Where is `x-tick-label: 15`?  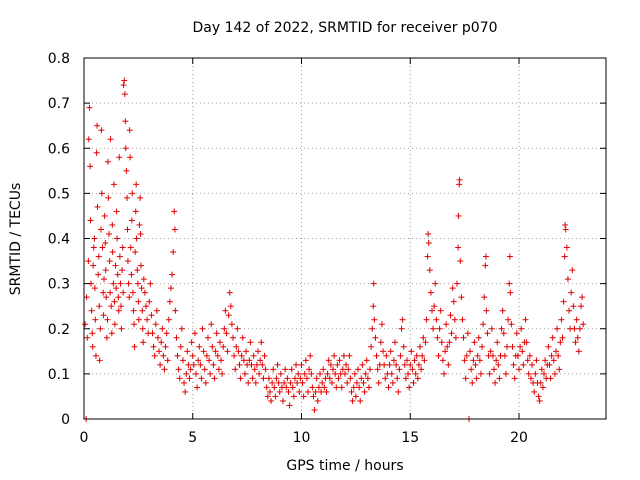 x-tick-label: 15 is located at coordinates (410, 438).